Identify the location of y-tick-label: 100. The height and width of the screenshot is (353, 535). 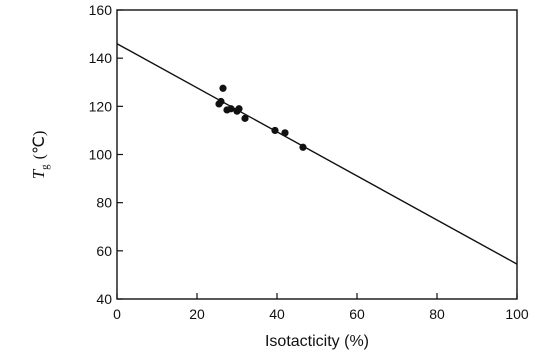
(101, 155).